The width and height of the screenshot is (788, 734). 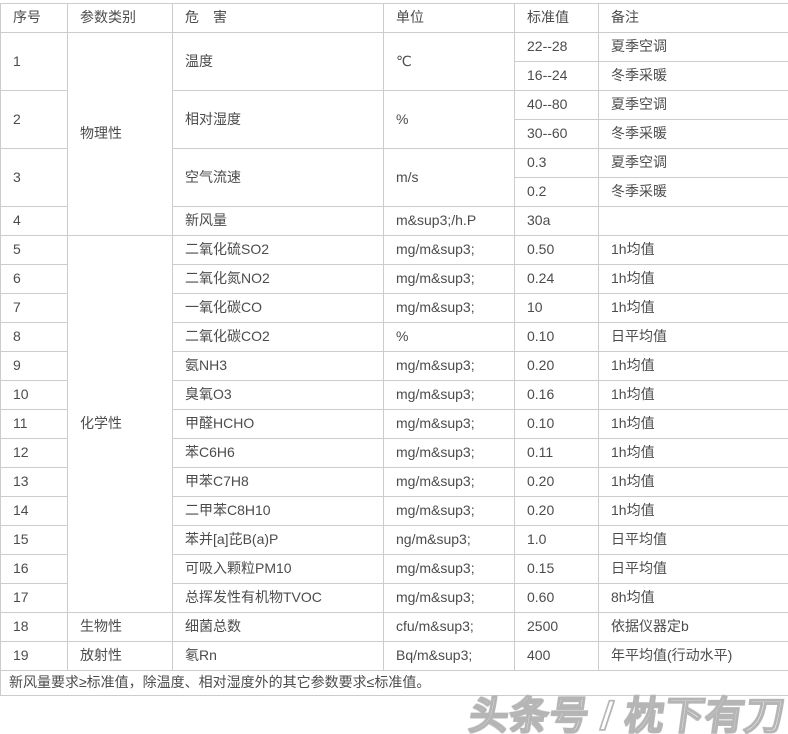 What do you see at coordinates (449, 337) in the screenshot?
I see `cell-unit: %` at bounding box center [449, 337].